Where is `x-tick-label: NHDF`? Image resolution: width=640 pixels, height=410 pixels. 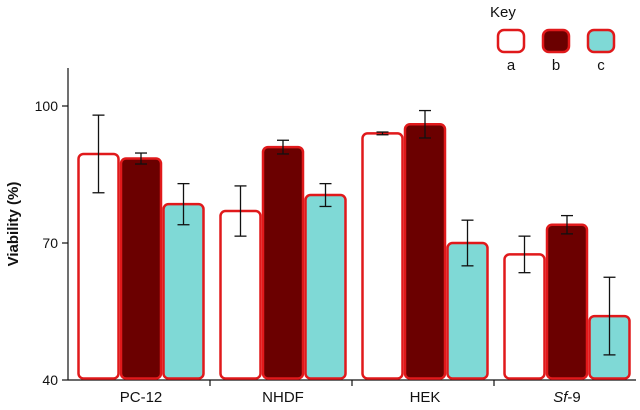
x-tick-label: NHDF is located at coordinates (283, 397).